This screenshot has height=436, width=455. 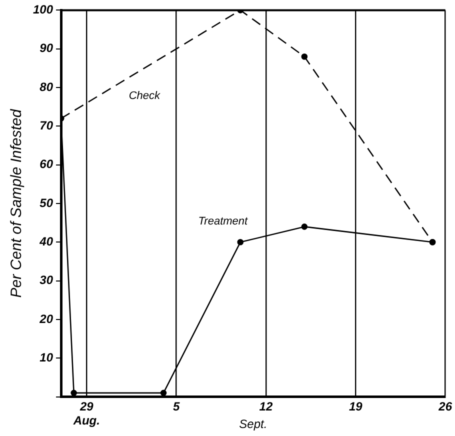 I want to click on y-tick-label: 20, so click(x=46, y=319).